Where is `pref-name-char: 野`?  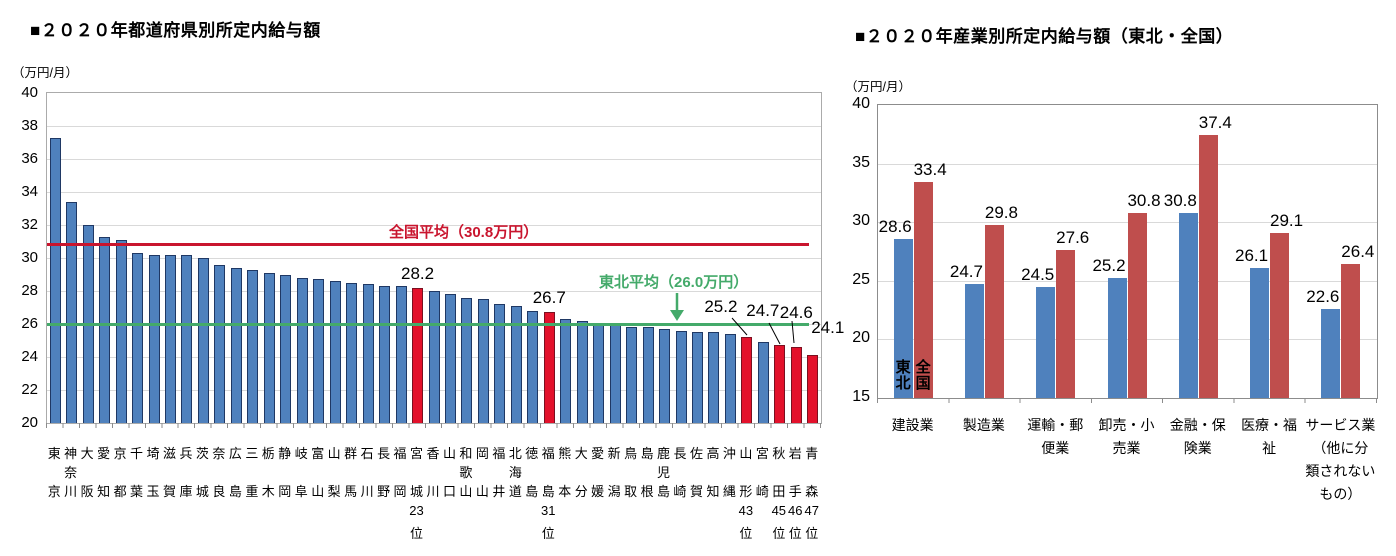 pref-name-char: 野 is located at coordinates (384, 491).